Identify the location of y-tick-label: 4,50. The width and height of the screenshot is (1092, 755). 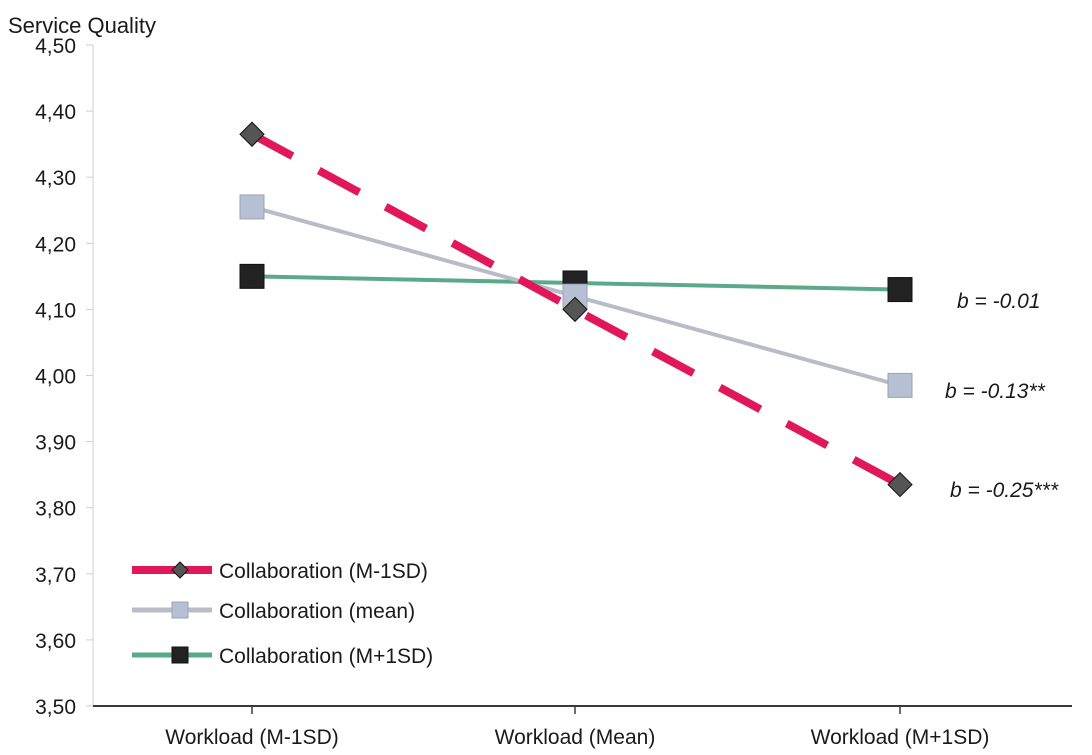
(55, 46).